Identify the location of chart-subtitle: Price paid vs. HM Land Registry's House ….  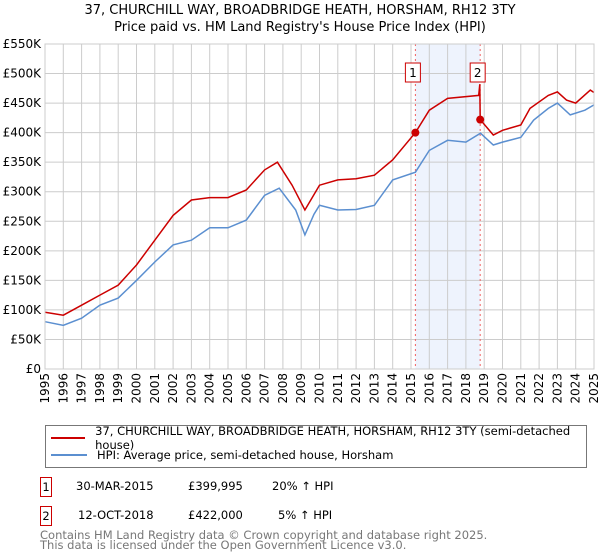
(300, 27).